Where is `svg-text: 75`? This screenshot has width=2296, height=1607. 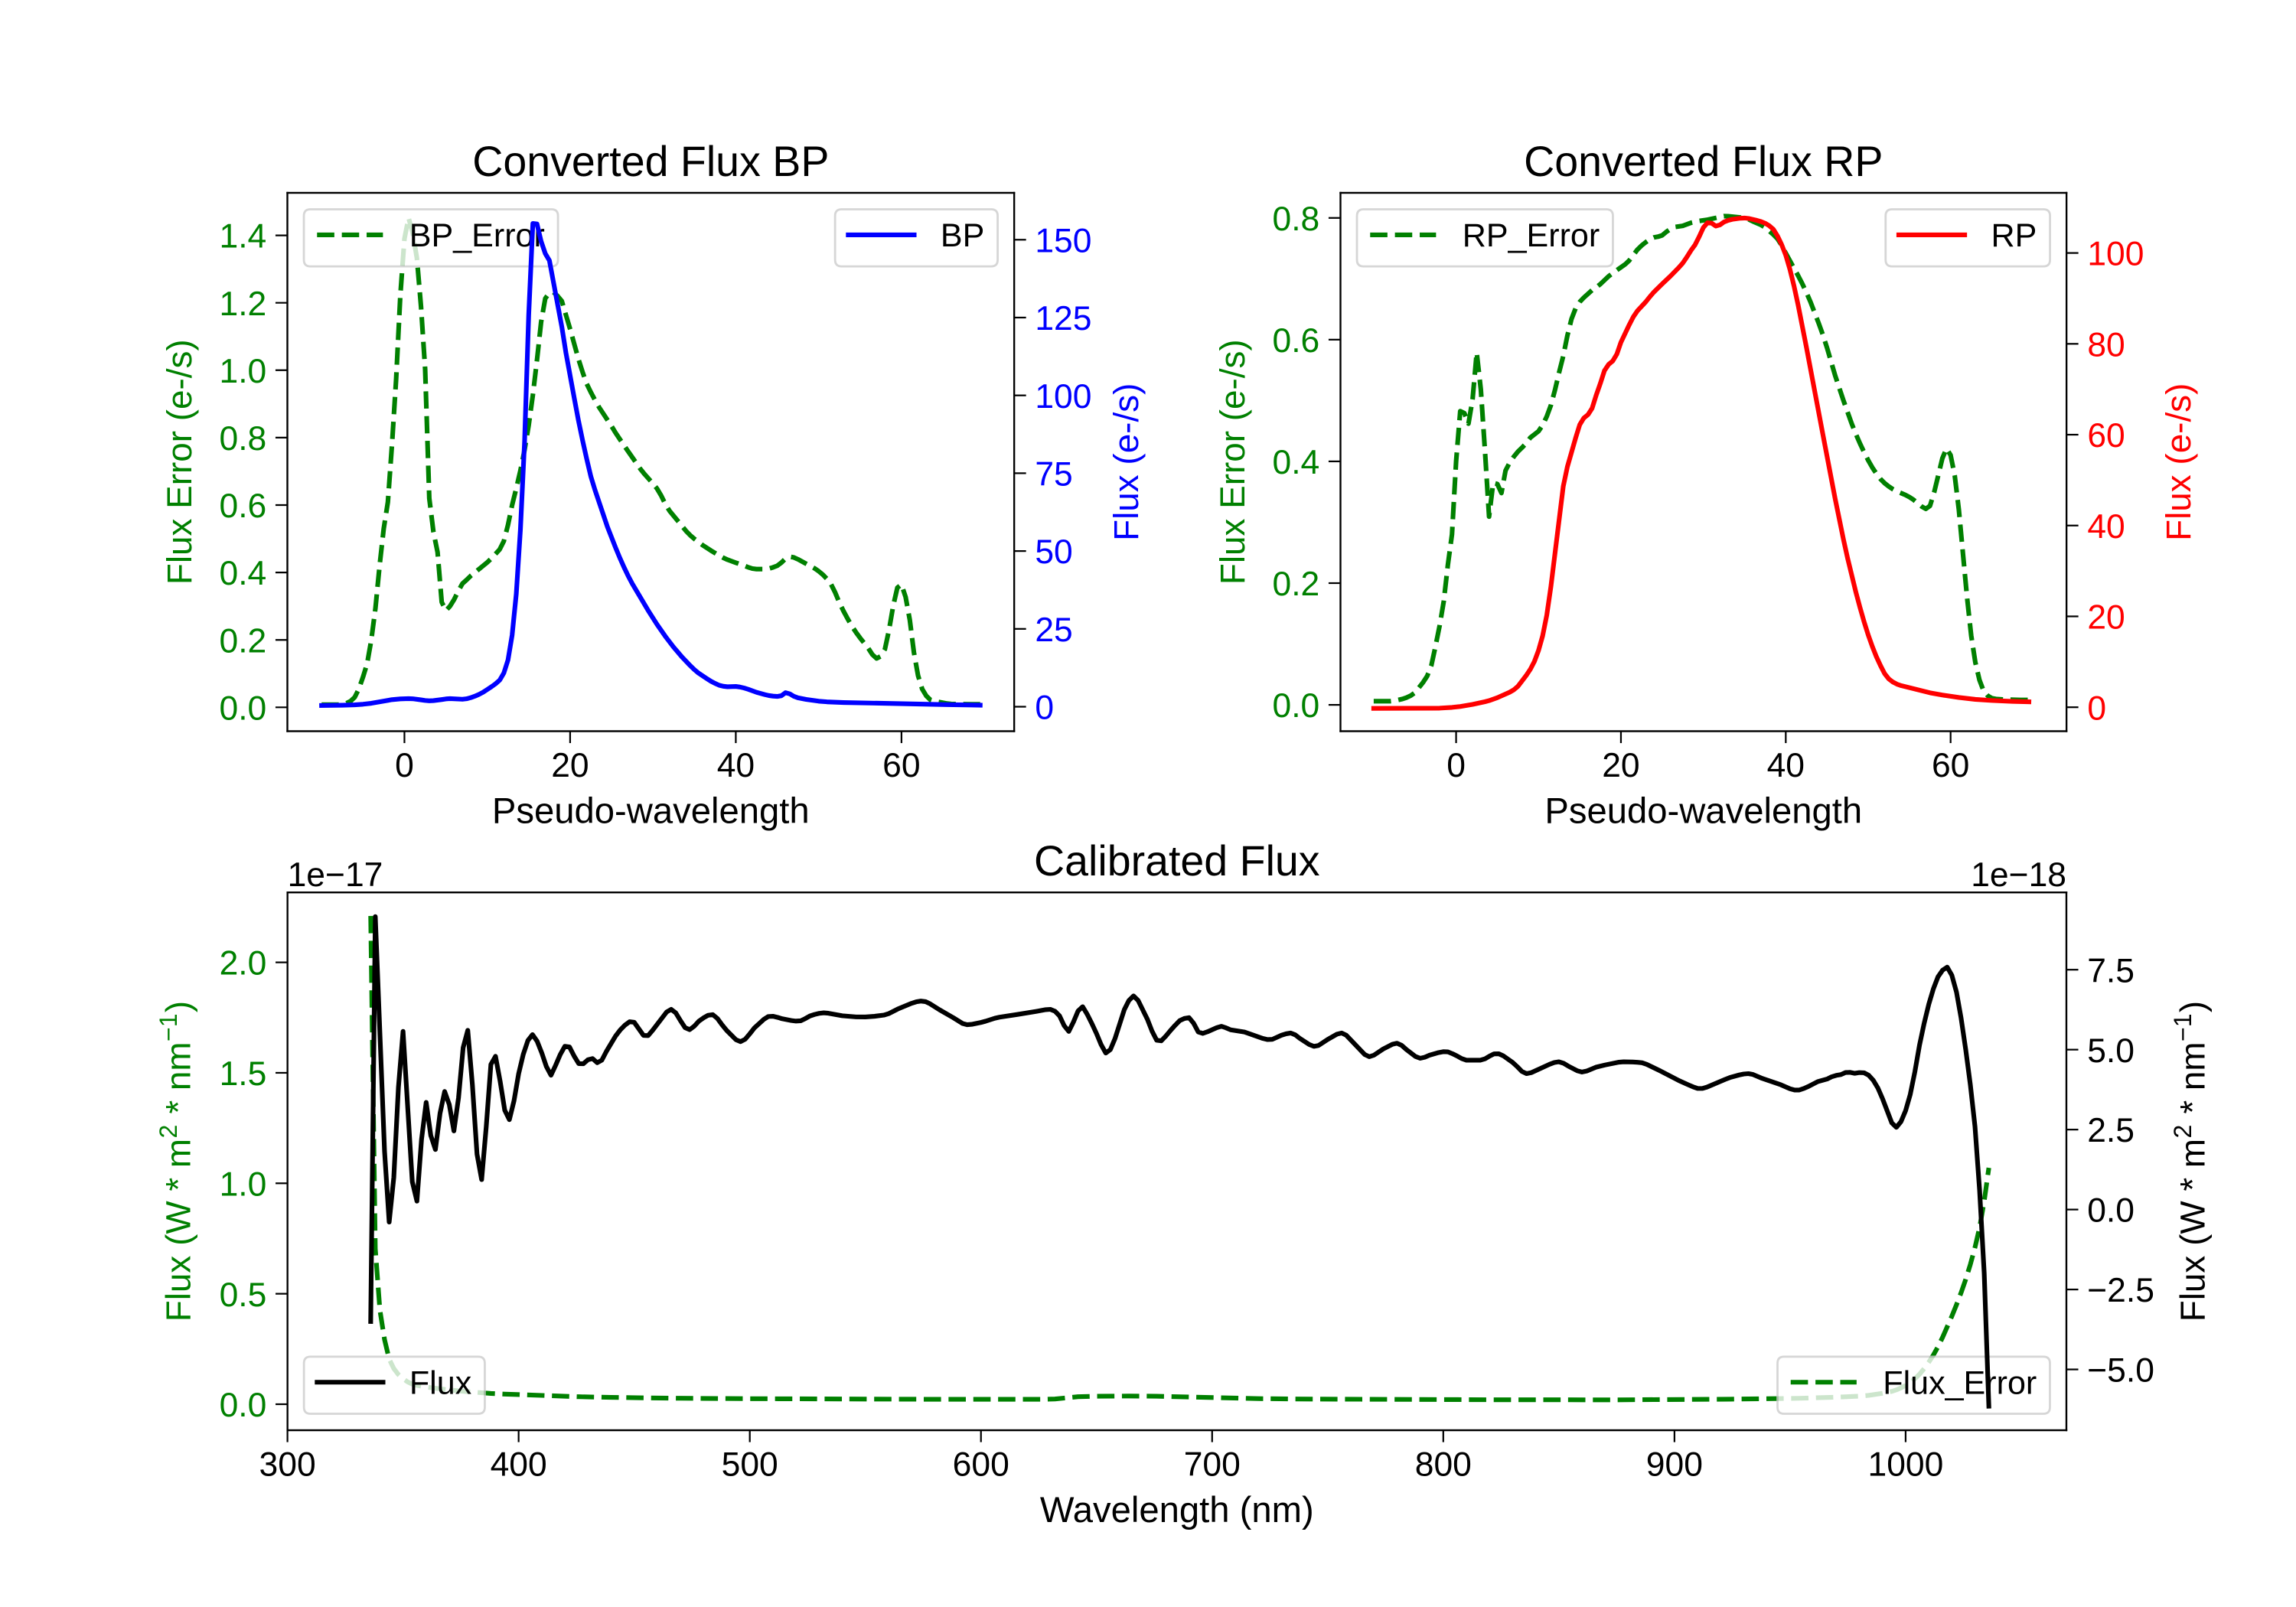 svg-text: 75 is located at coordinates (1053, 475).